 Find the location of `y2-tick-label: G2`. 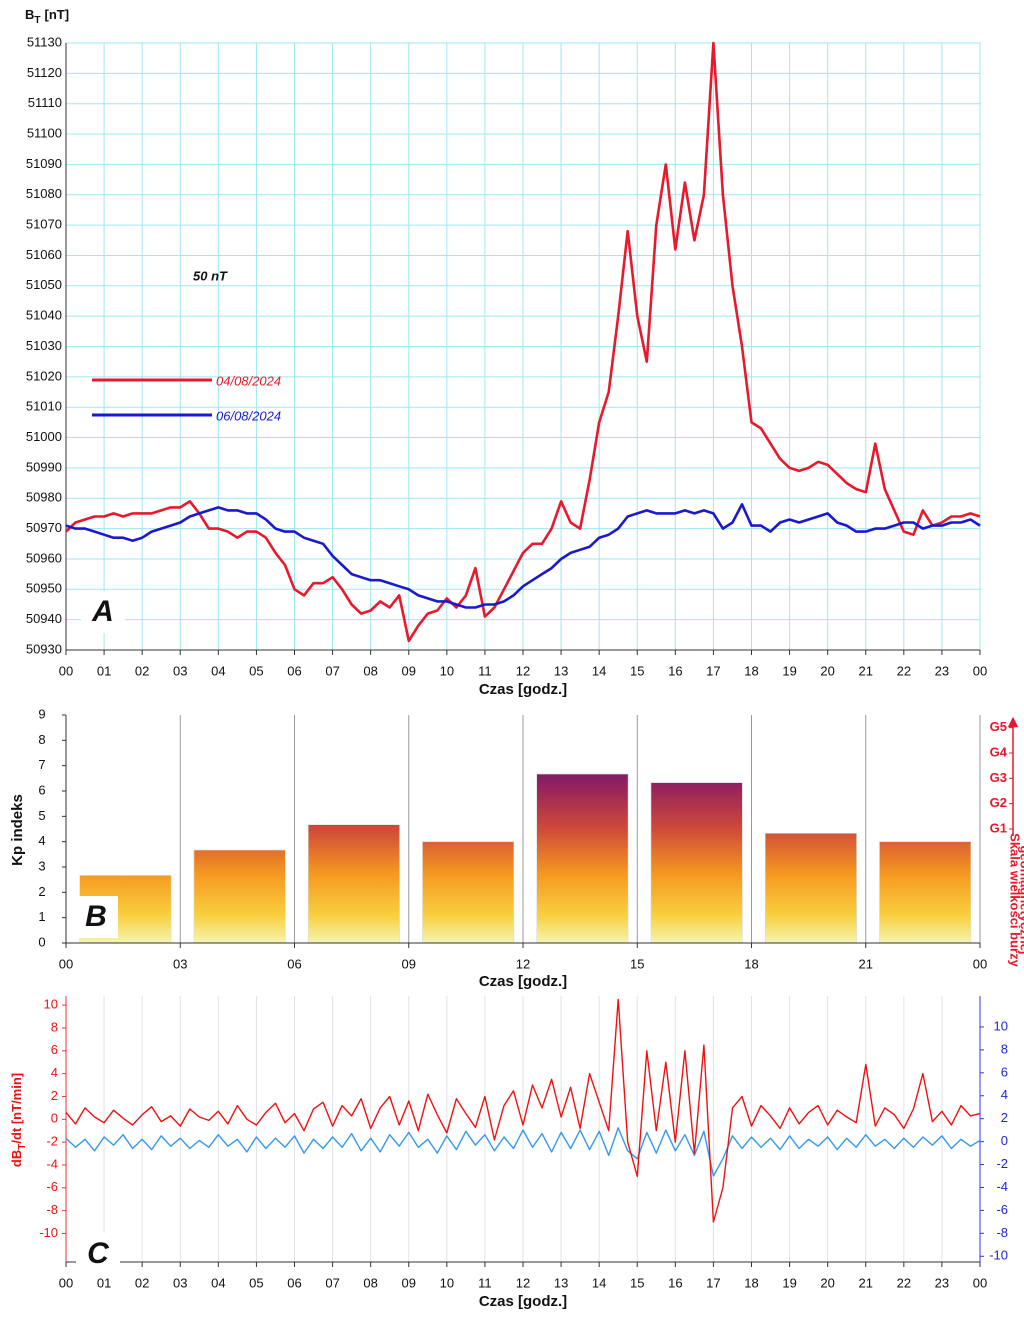

y2-tick-label: G2 is located at coordinates (998, 802).